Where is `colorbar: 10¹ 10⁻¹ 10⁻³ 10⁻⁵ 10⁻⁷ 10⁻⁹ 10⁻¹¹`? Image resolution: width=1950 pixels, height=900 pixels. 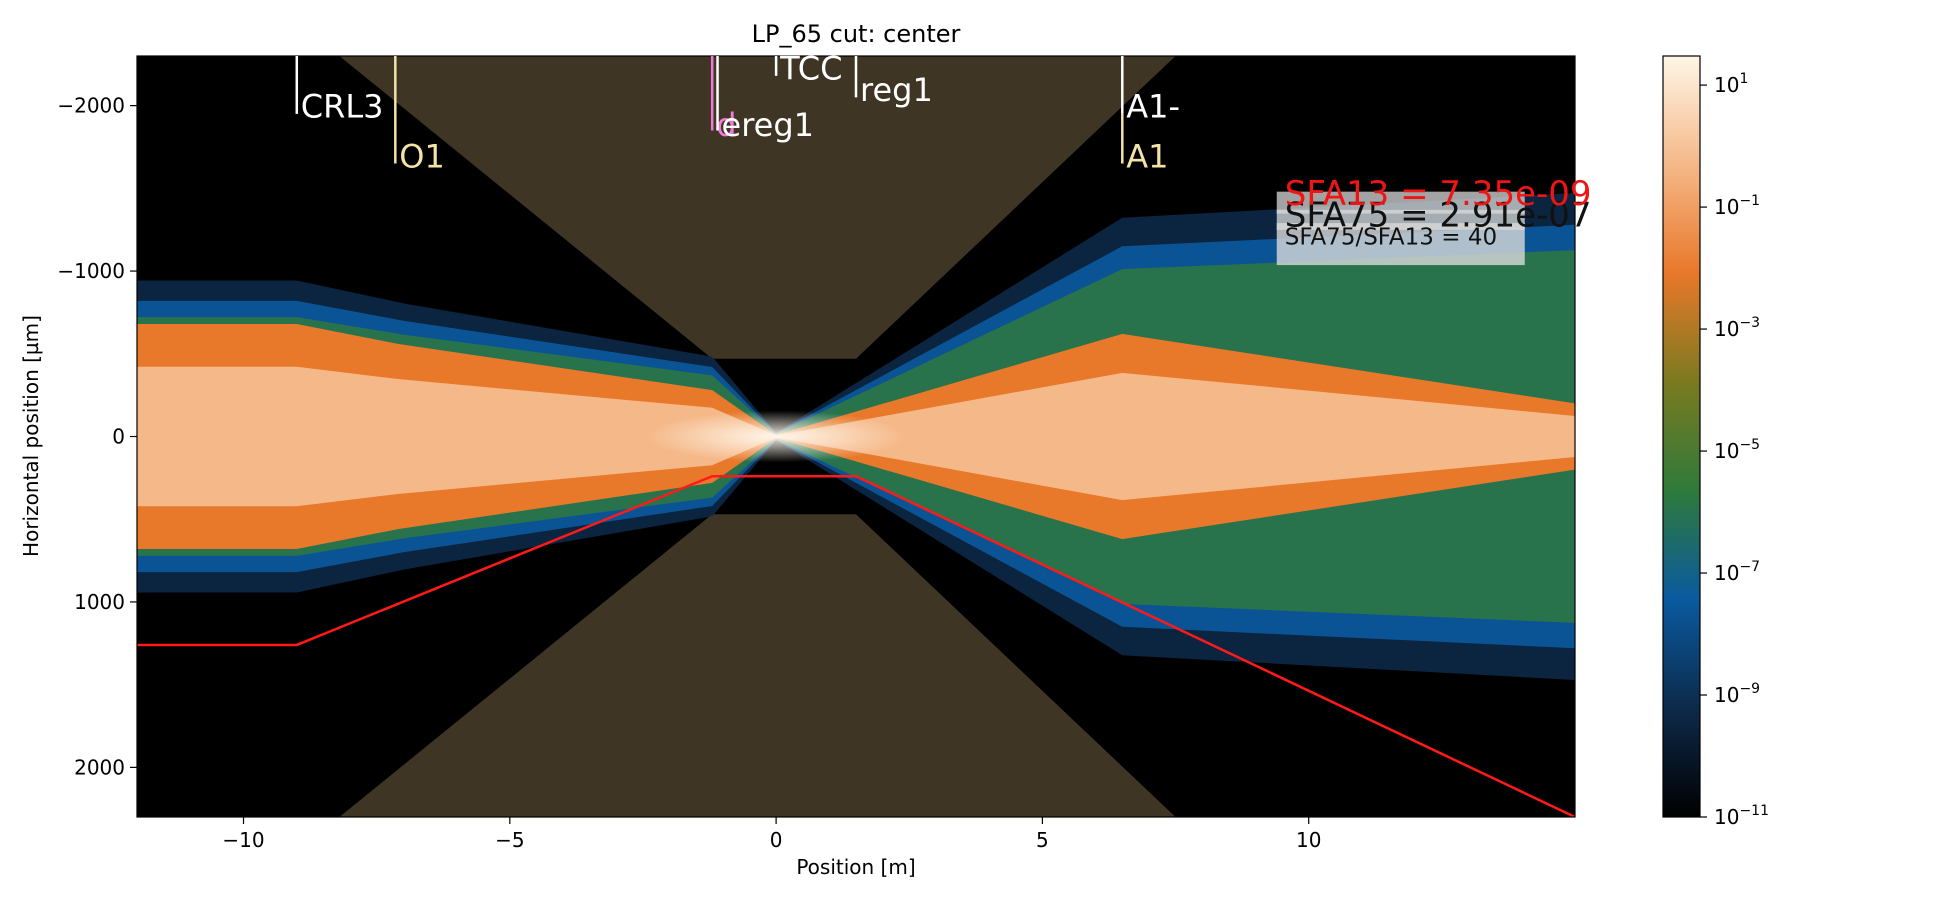 colorbar: 10¹ 10⁻¹ 10⁻³ 10⁻⁵ 10⁻⁷ 10⁻⁹ 10⁻¹¹ is located at coordinates (1715, 442).